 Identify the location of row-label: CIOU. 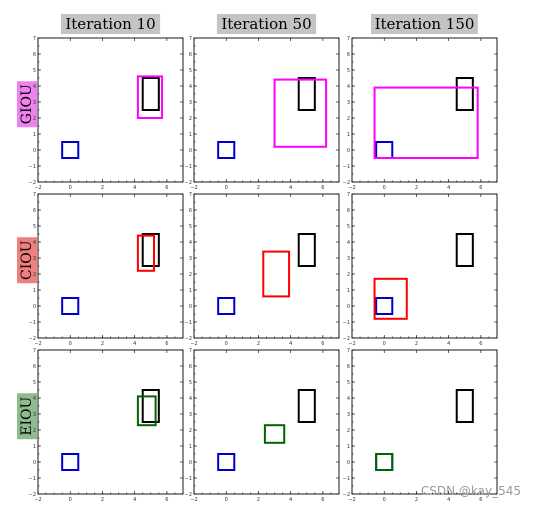
(27, 260).